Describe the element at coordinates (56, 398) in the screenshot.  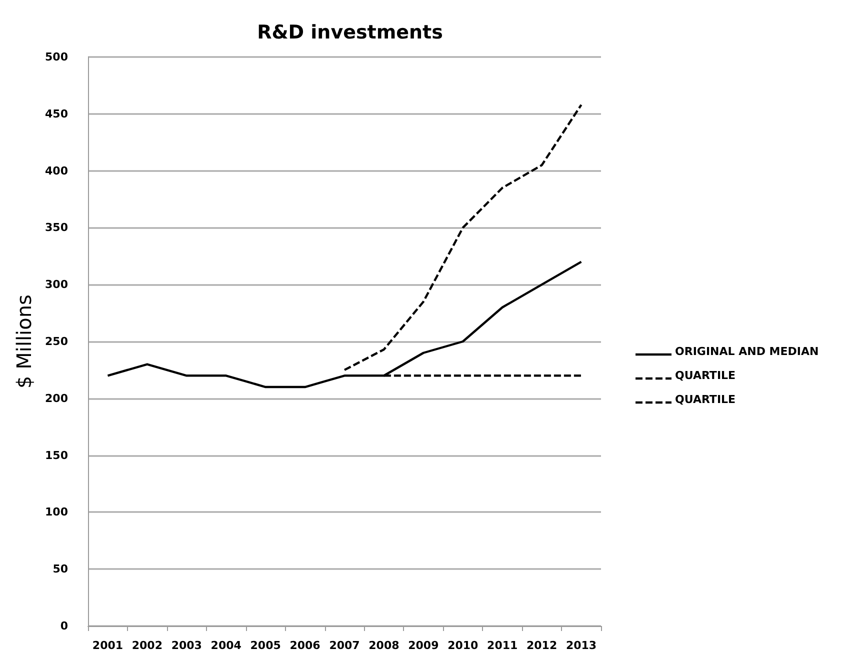
I see `y-tick-label: 200` at that location.